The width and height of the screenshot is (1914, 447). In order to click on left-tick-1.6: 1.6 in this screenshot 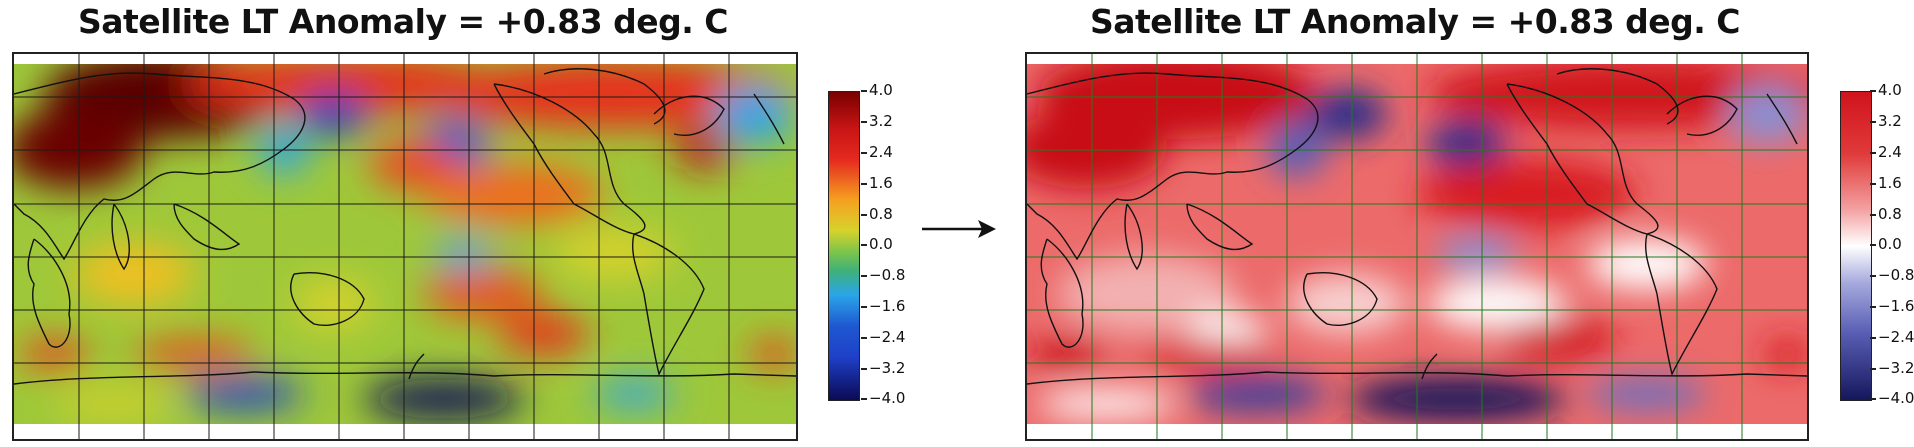, I will do `click(877, 183)`.